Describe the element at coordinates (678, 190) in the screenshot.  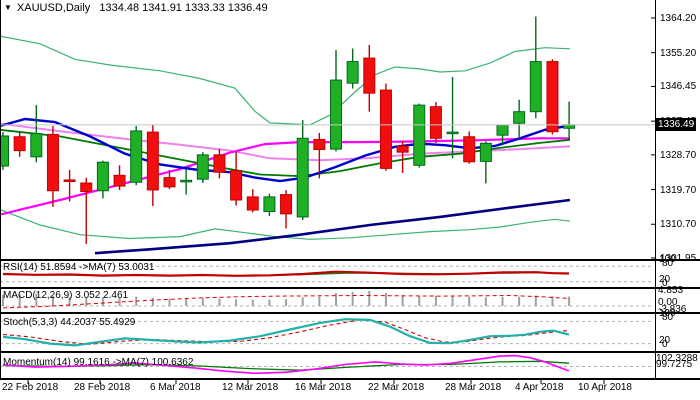
I see `price-axis-tick: 1319.70` at that location.